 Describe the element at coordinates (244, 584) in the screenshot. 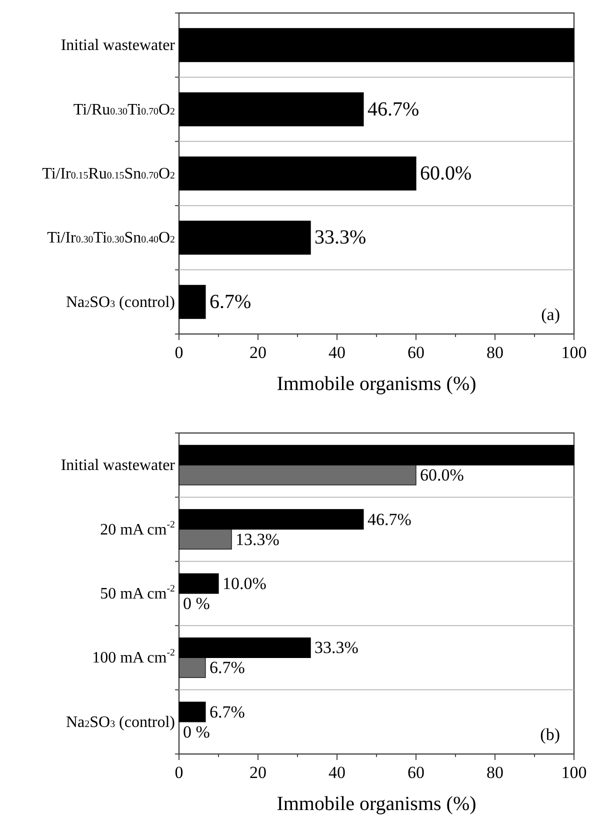

I see `data-label: 10.0%` at that location.